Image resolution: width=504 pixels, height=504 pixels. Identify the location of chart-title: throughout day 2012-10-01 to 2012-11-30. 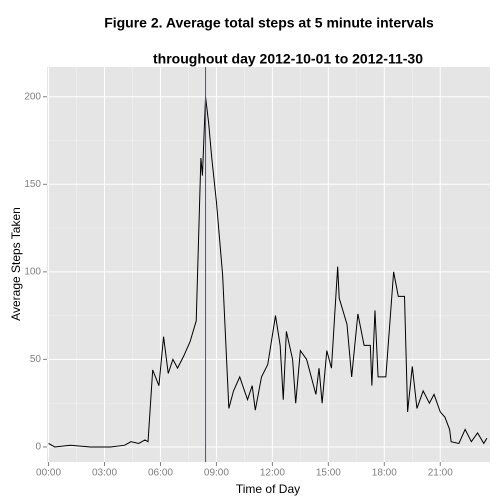
(288, 59).